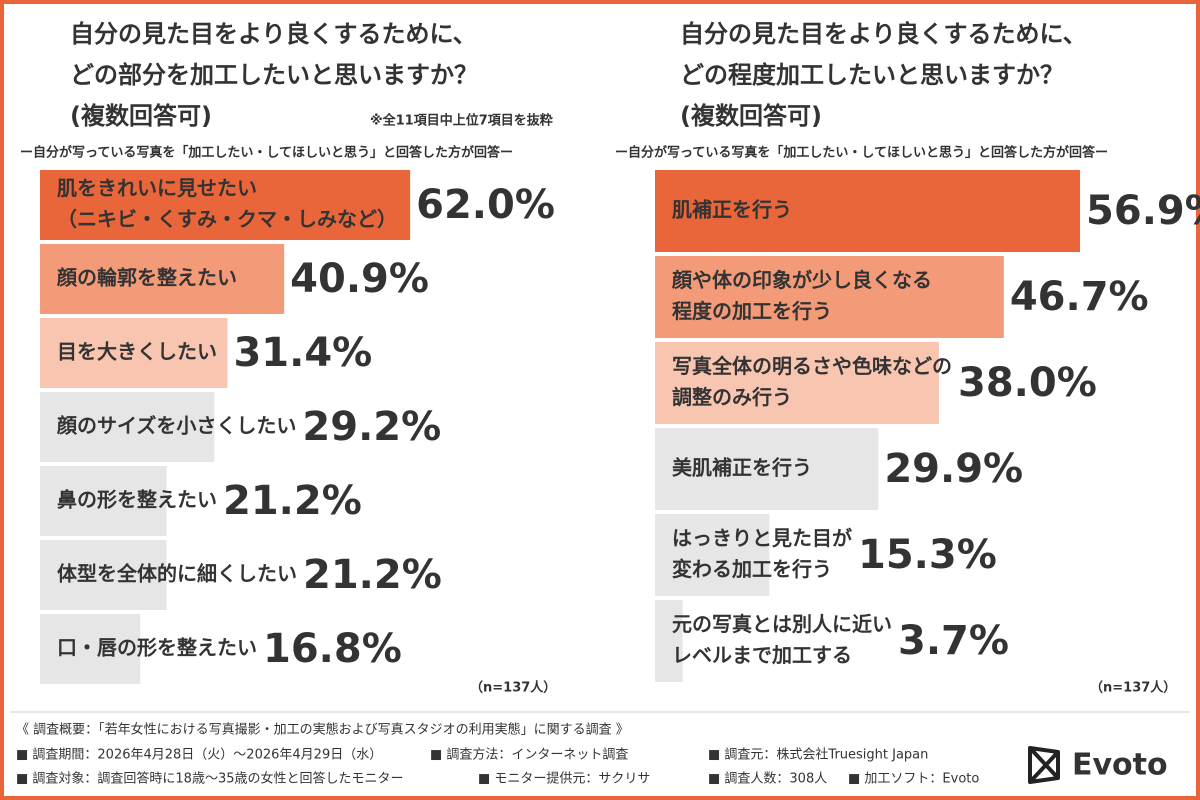 This screenshot has width=1200, height=800. What do you see at coordinates (332, 649) in the screenshot?
I see `value-label: 16.8%` at bounding box center [332, 649].